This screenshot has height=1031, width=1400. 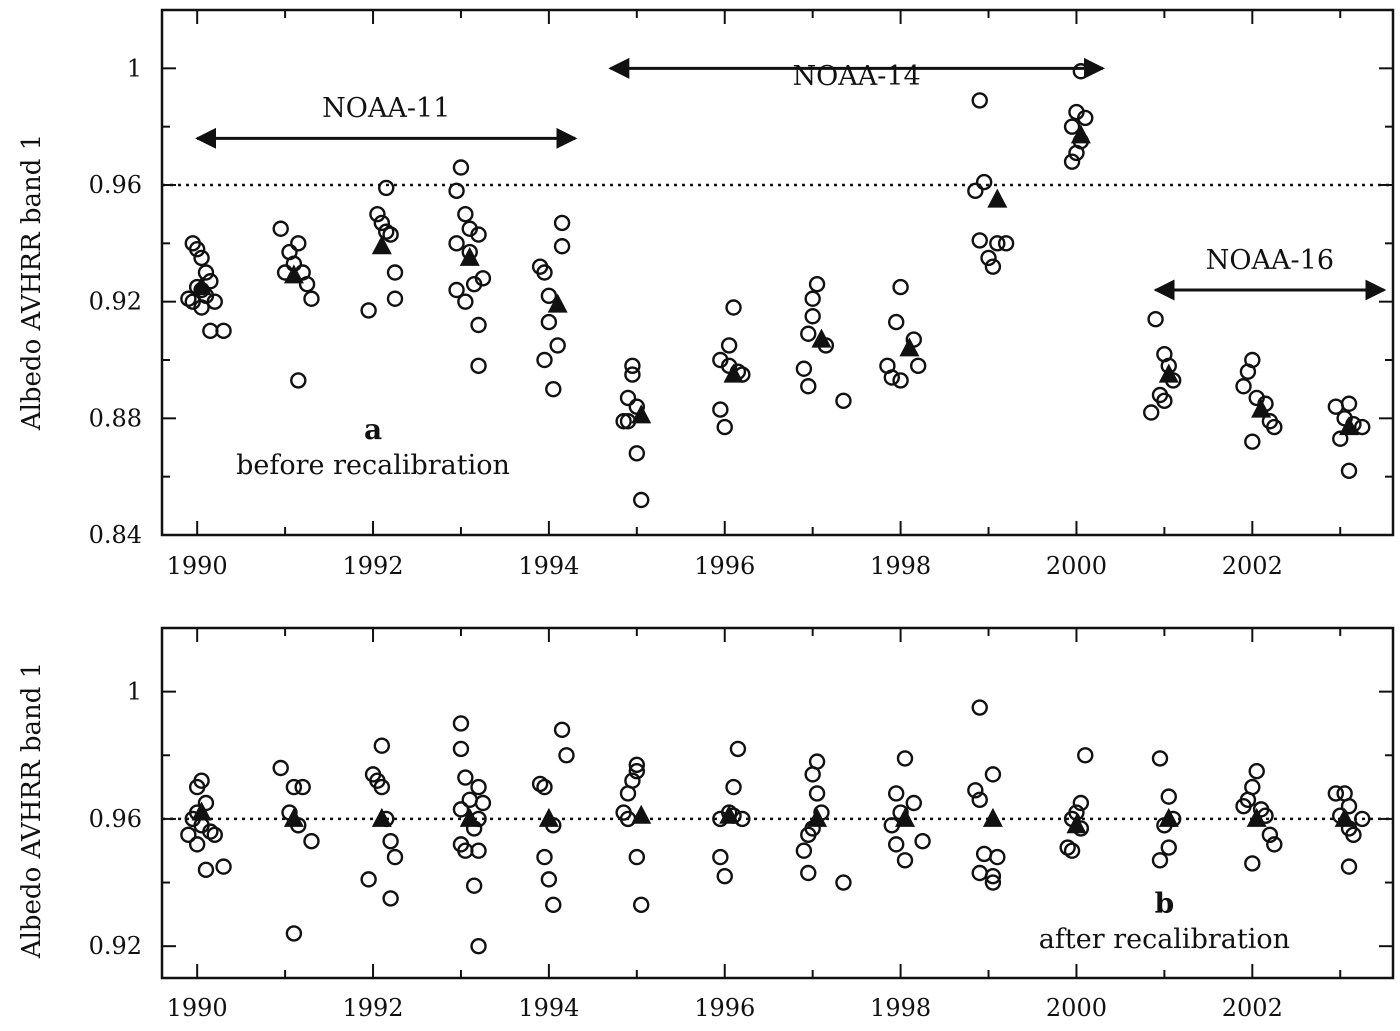 I want to click on x-tick-label: 1994, so click(x=548, y=1008).